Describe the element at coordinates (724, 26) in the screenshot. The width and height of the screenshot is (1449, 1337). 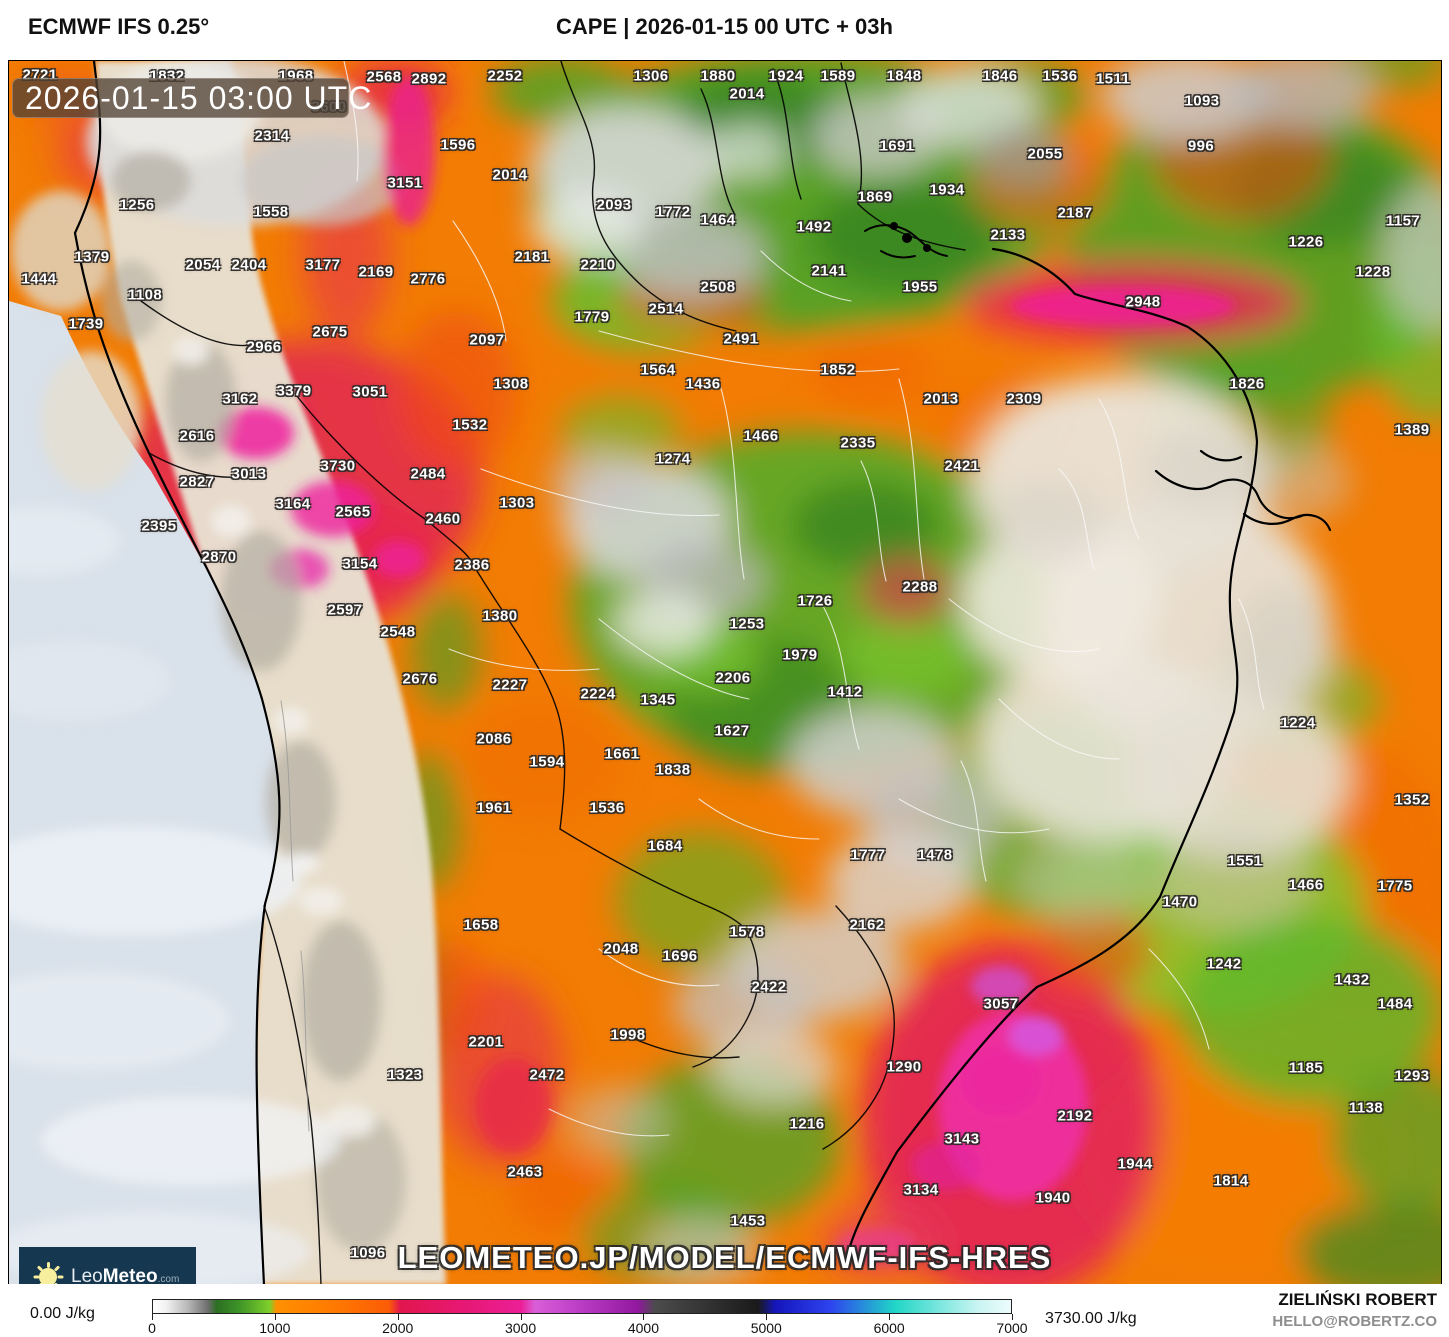
I see `page-title: CAPE | 2026-01-15 00 UTC + 03h` at that location.